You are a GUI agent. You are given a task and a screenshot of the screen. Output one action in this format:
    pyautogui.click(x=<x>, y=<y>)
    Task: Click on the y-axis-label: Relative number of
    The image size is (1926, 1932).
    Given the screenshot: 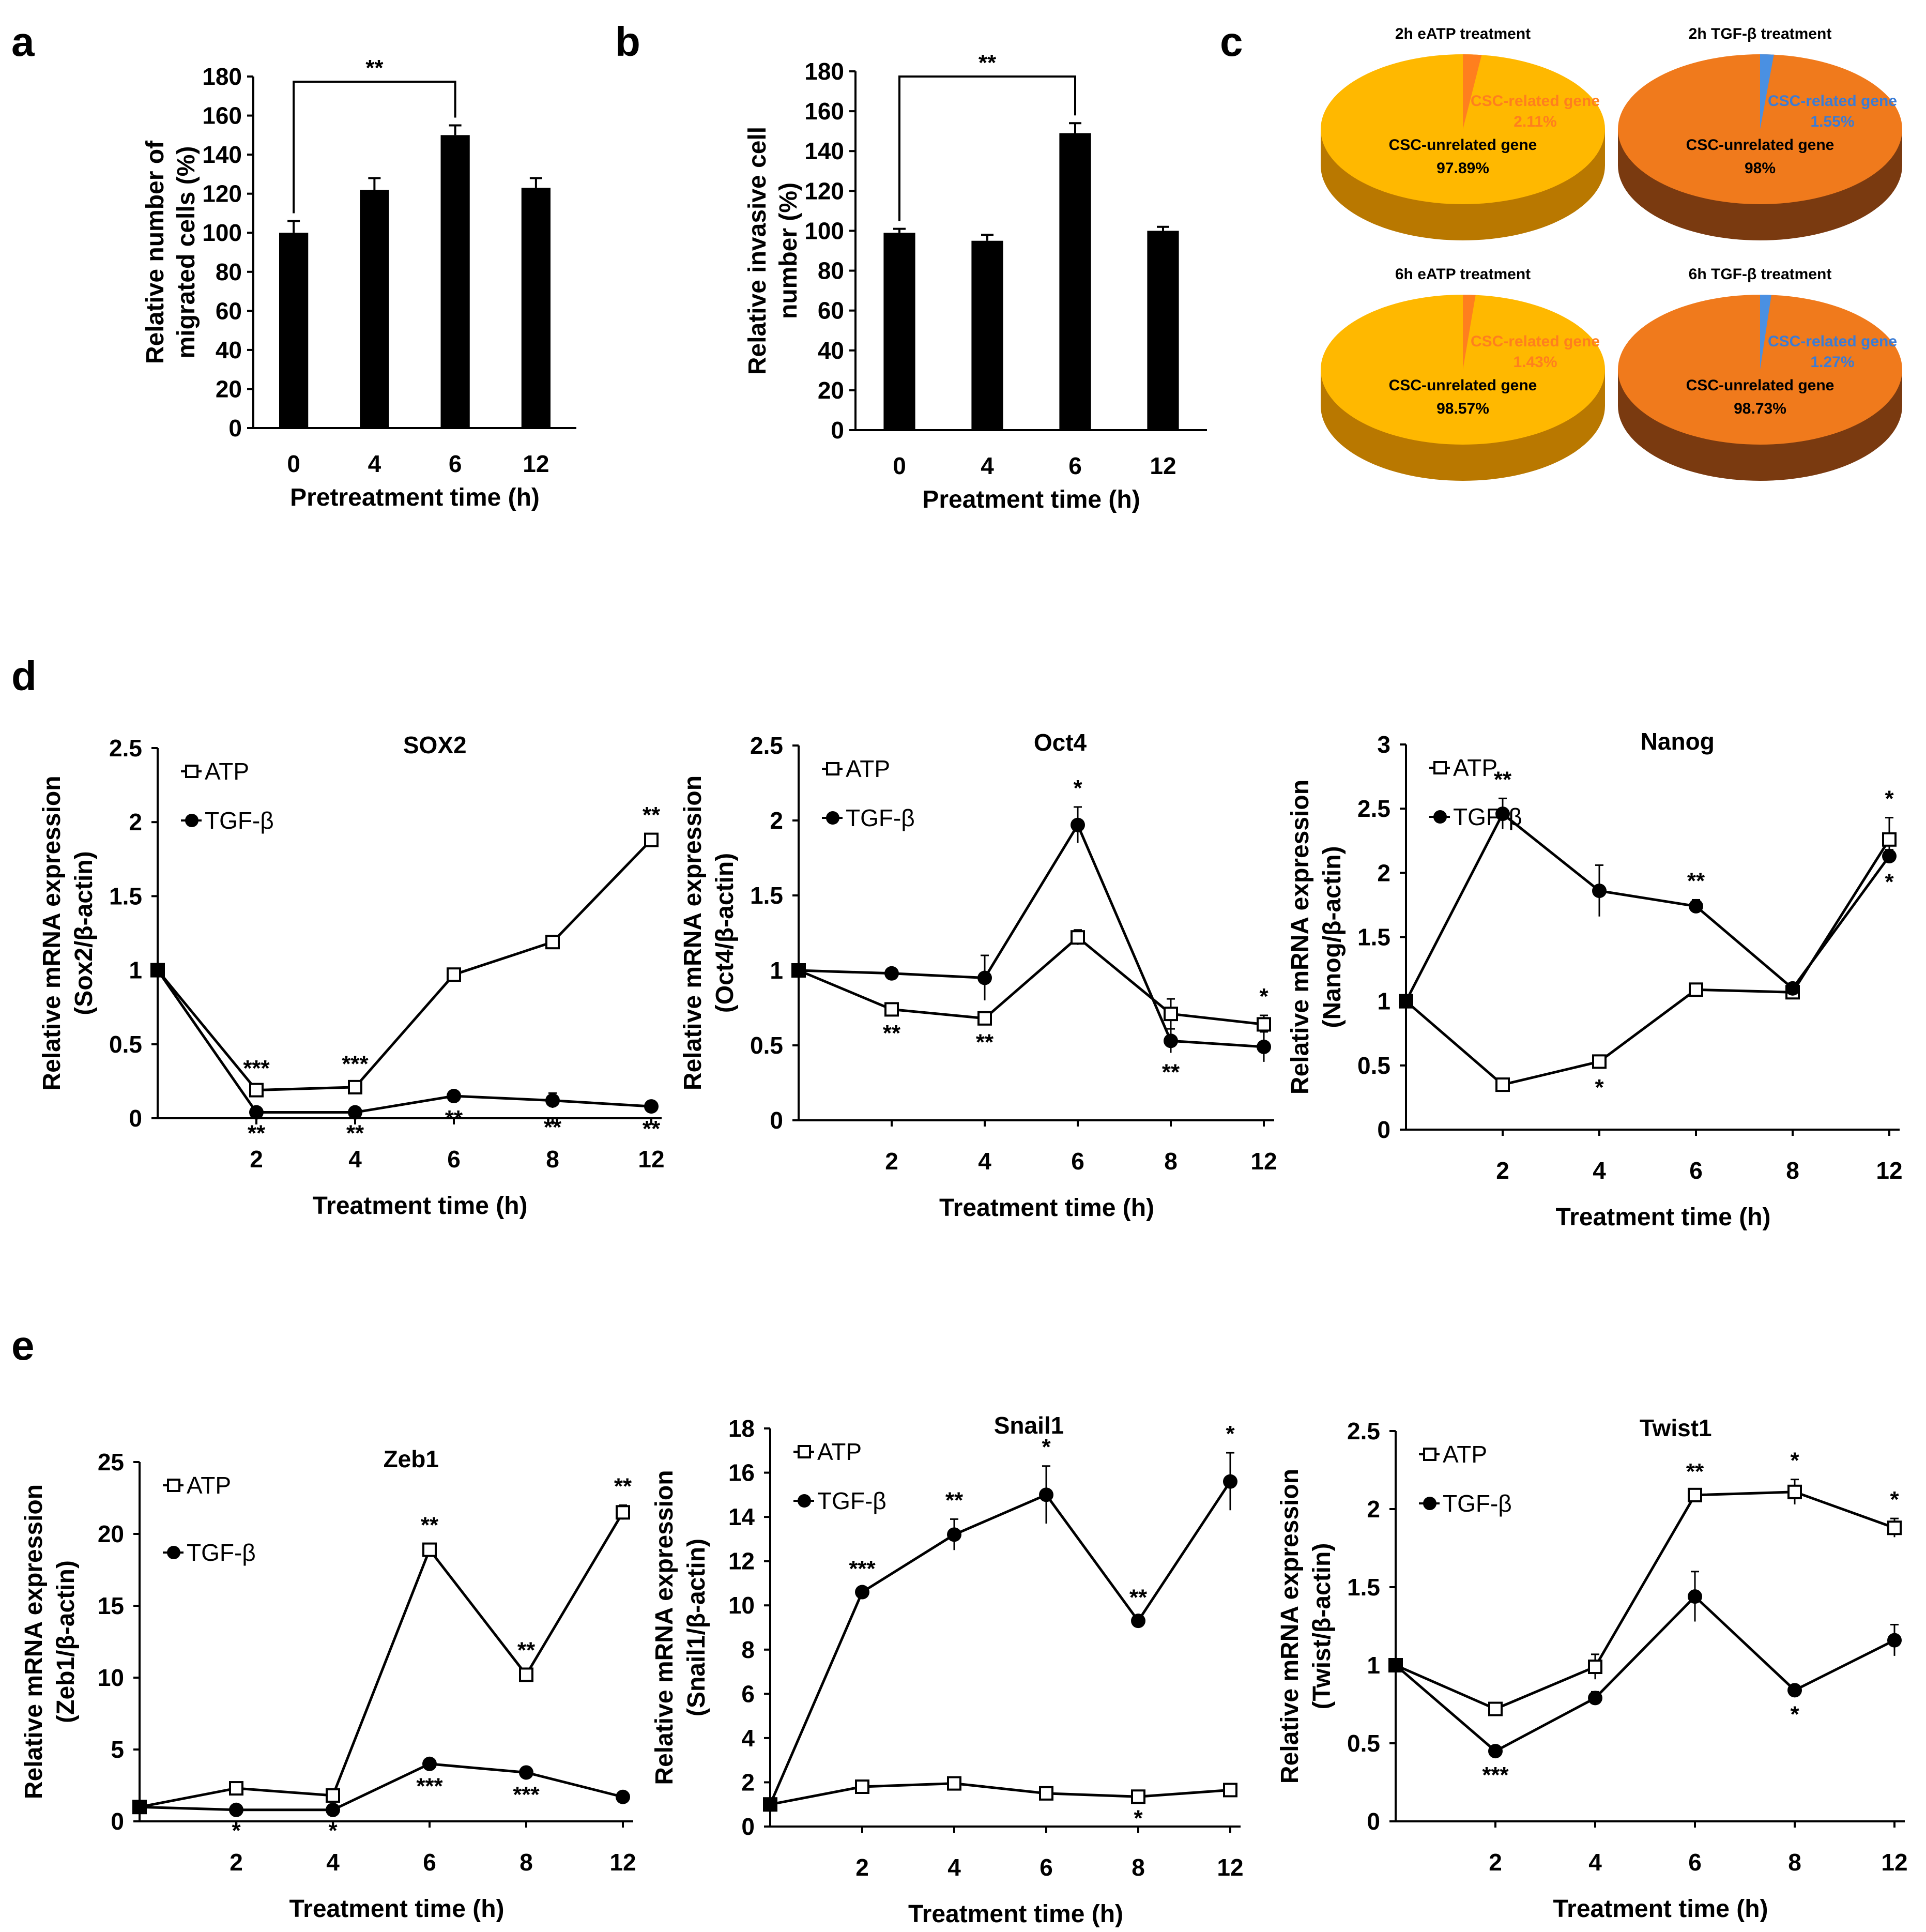 What is the action you would take?
    pyautogui.click(x=155, y=252)
    